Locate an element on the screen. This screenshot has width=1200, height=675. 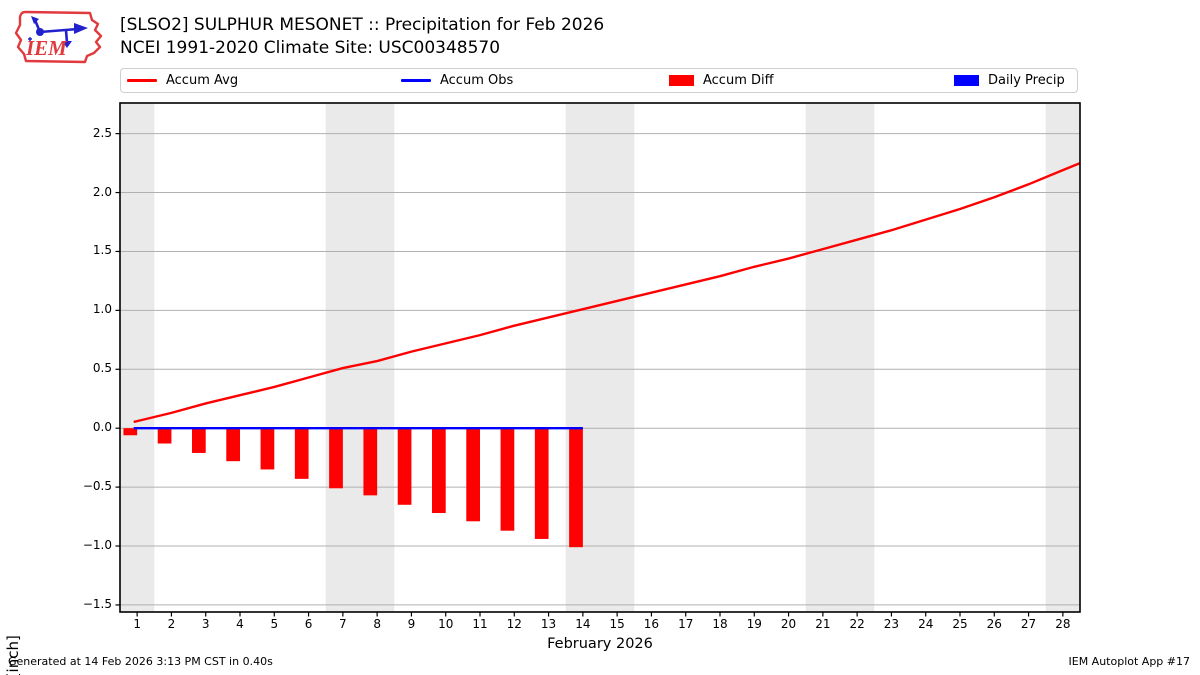
iem-logo: IEM is located at coordinates (58, 37).